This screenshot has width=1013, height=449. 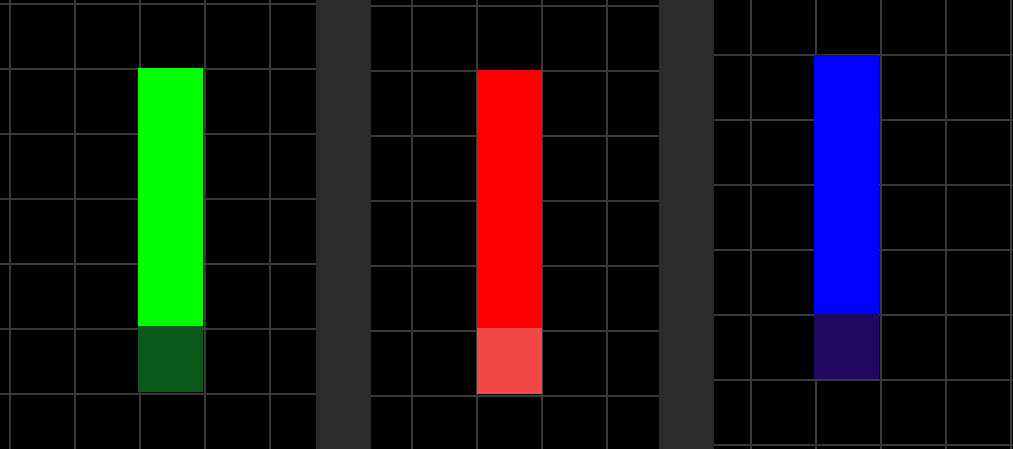 I want to click on red-main-swatch, so click(x=509, y=199).